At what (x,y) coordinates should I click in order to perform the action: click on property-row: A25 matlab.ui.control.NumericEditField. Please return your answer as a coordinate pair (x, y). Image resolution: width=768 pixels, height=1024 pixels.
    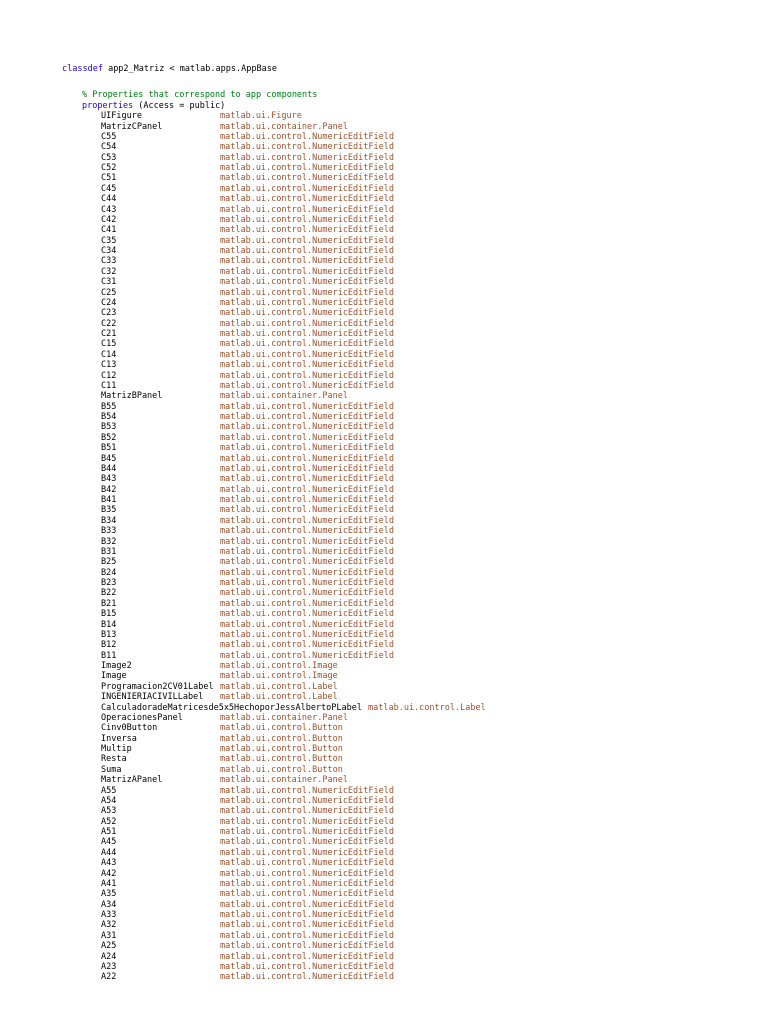
    Looking at the image, I should click on (410, 946).